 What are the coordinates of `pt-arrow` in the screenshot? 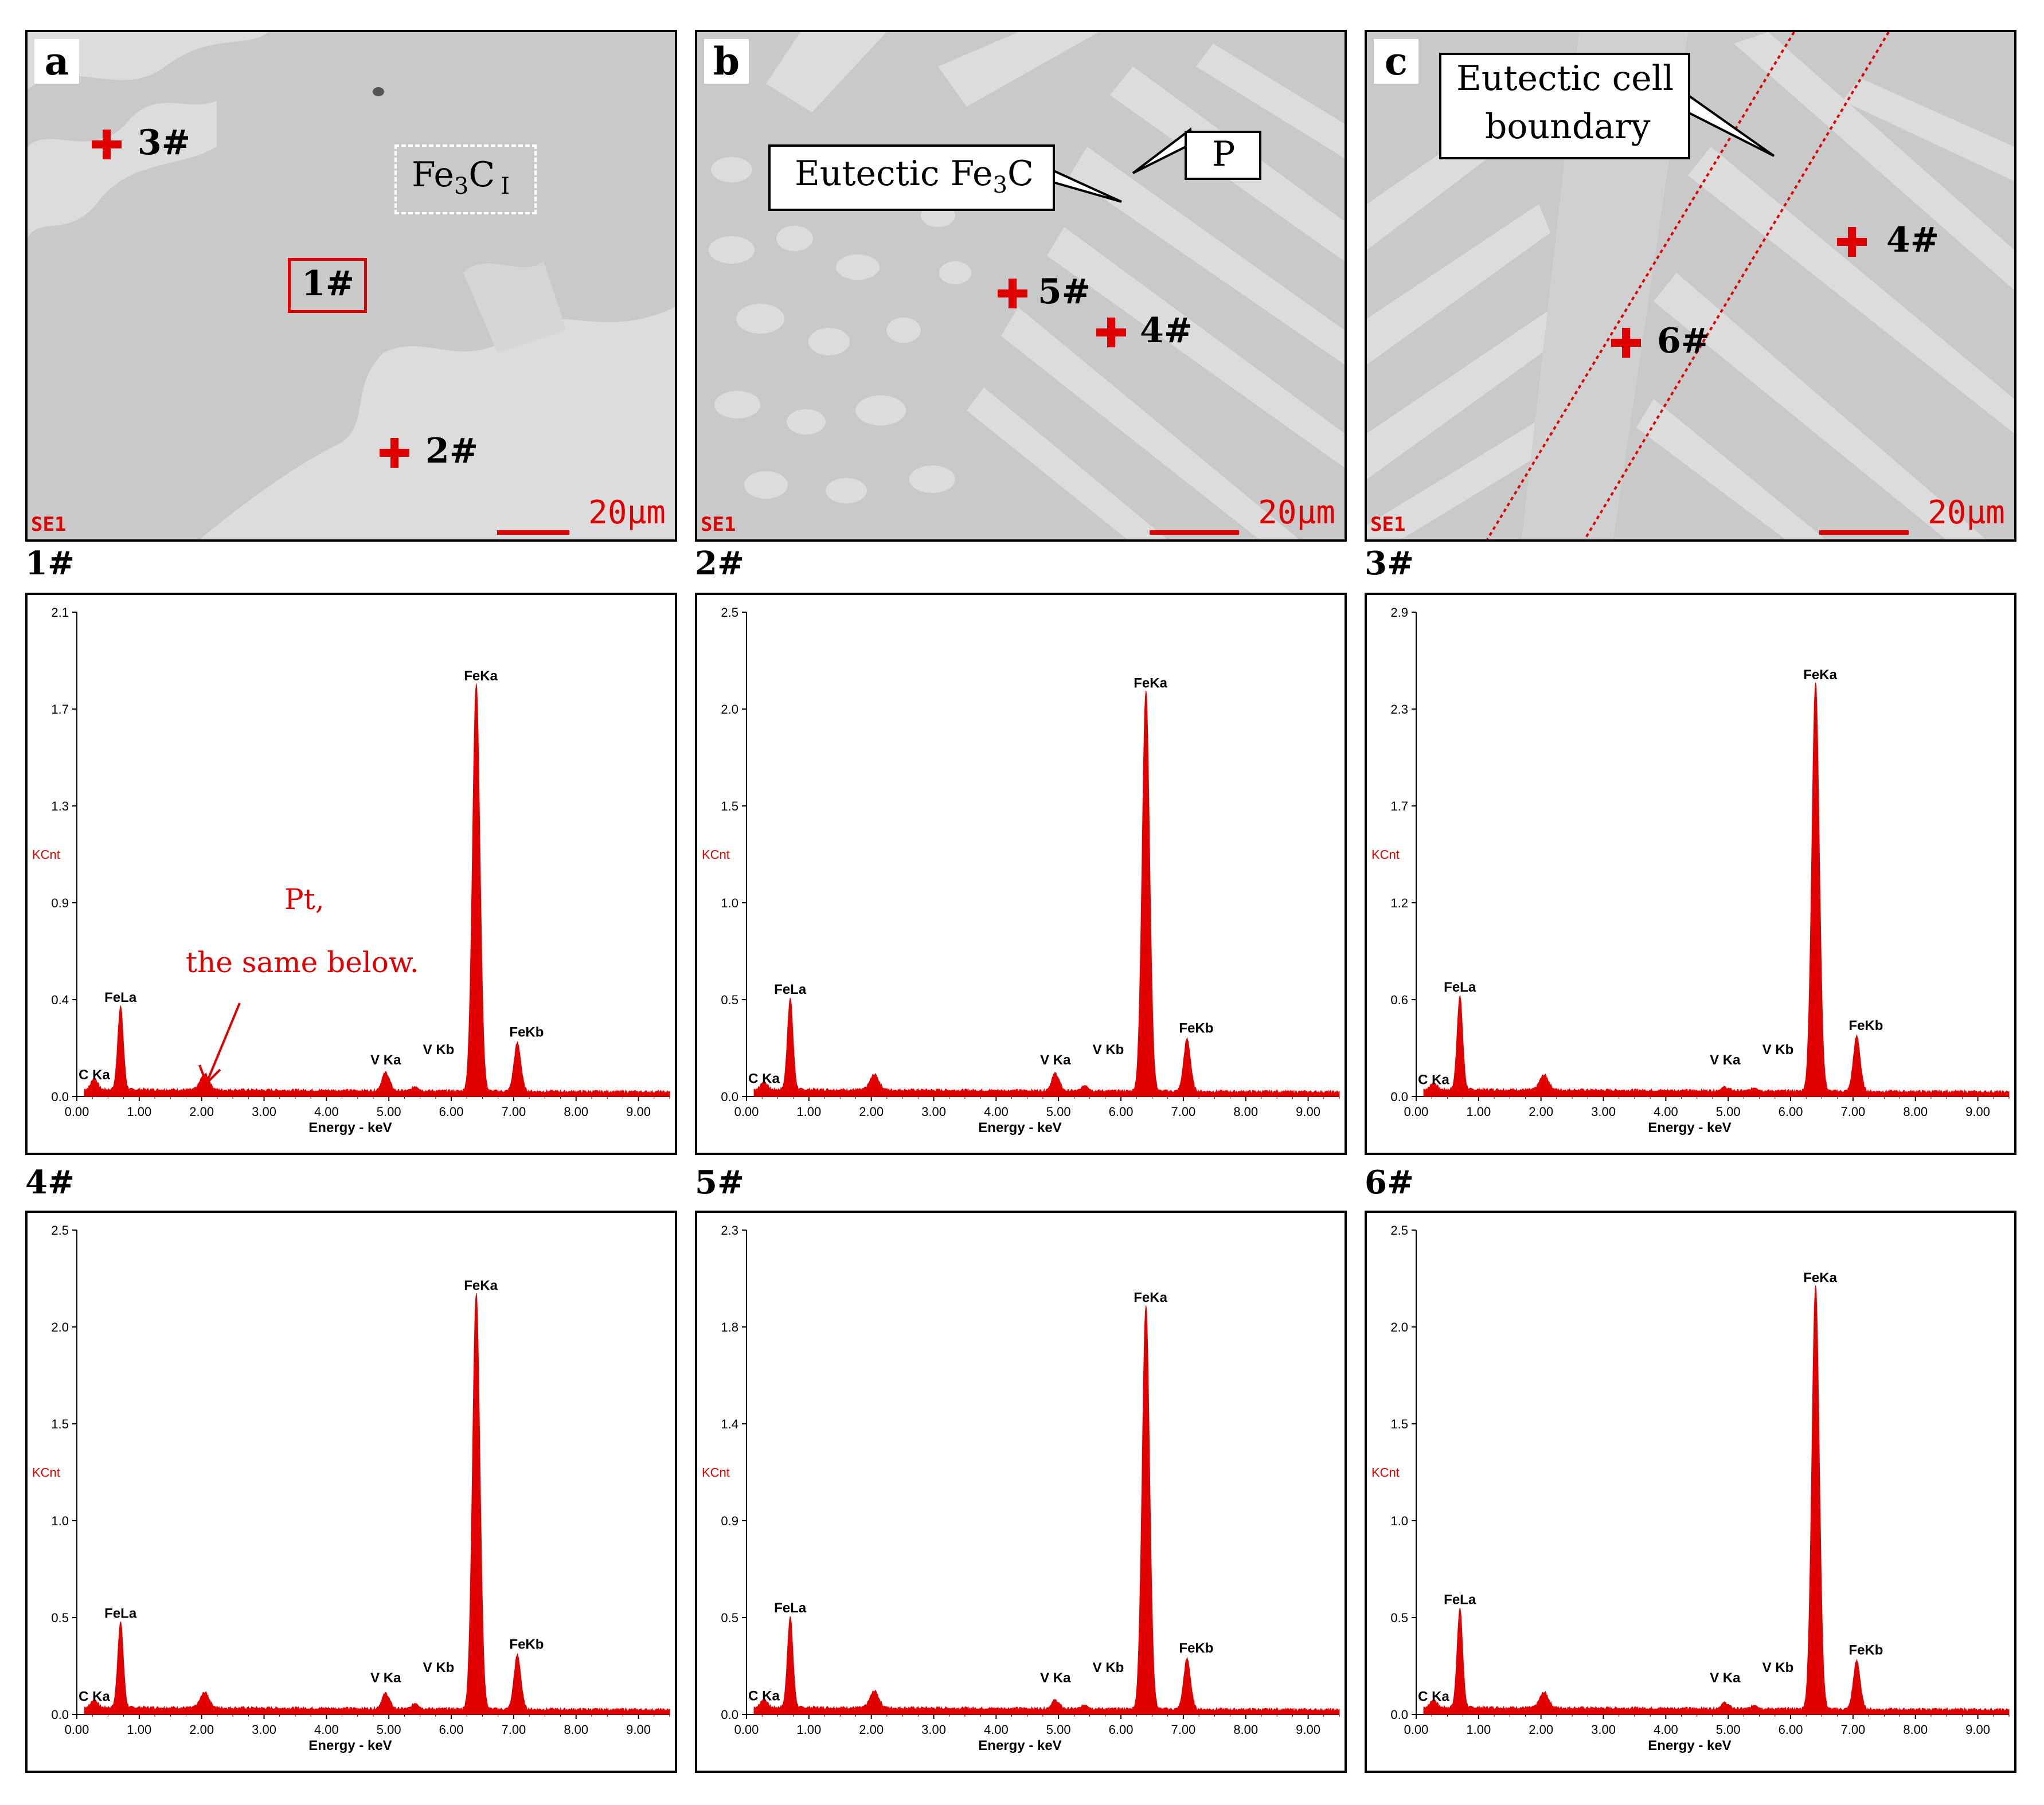 It's located at (219, 1044).